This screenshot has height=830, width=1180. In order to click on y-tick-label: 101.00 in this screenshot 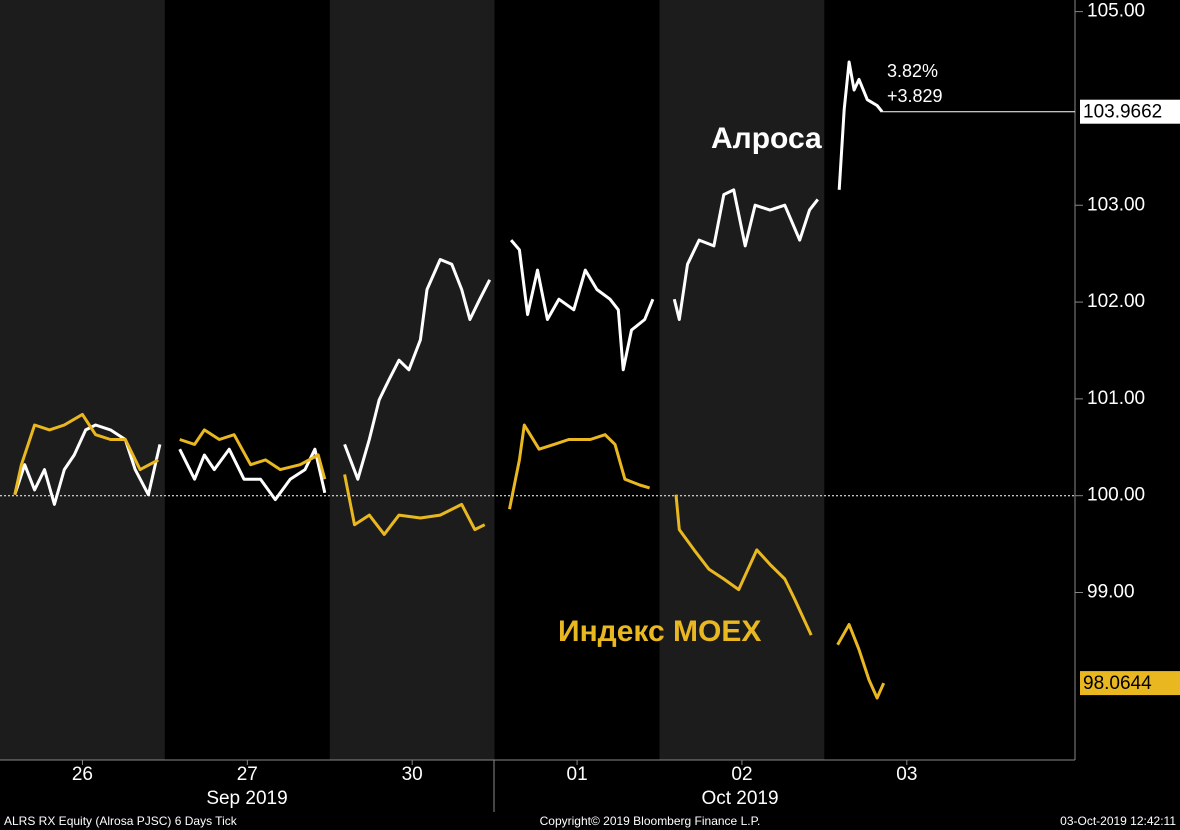, I will do `click(1116, 398)`.